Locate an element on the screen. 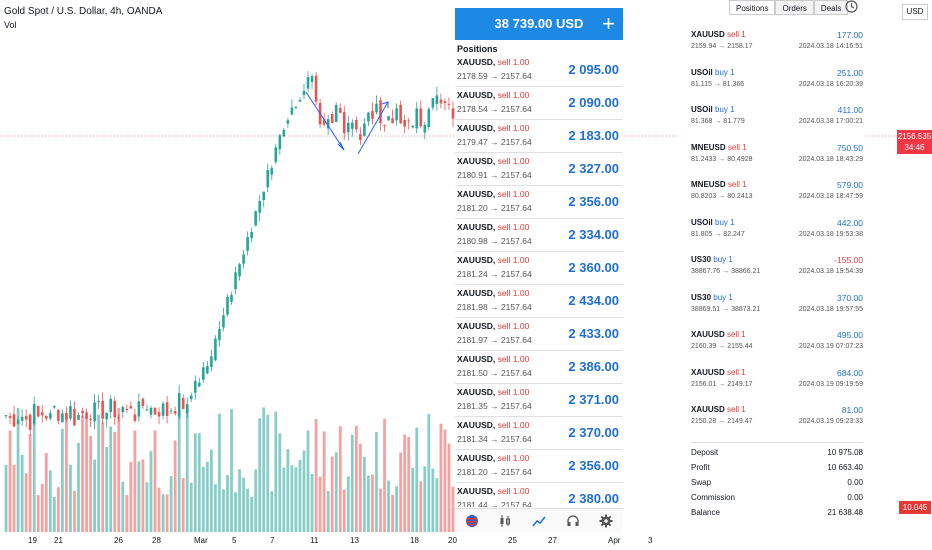 The width and height of the screenshot is (932, 550). balance-bar: 38 739.00 USD + is located at coordinates (539, 24).